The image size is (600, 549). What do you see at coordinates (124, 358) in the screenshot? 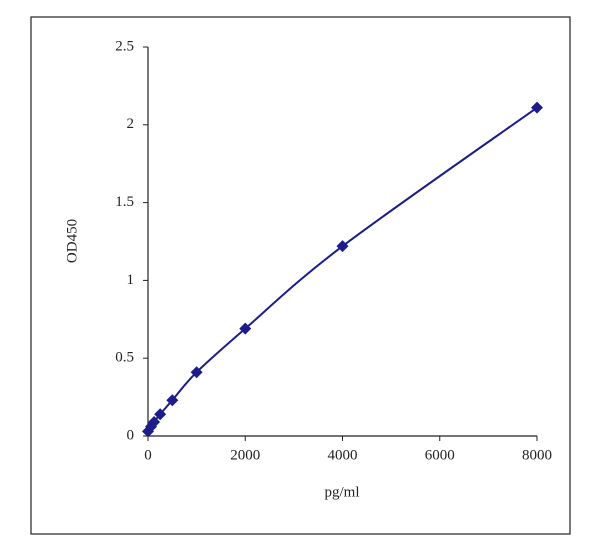
I see `y-tick-label: 0.5` at bounding box center [124, 358].